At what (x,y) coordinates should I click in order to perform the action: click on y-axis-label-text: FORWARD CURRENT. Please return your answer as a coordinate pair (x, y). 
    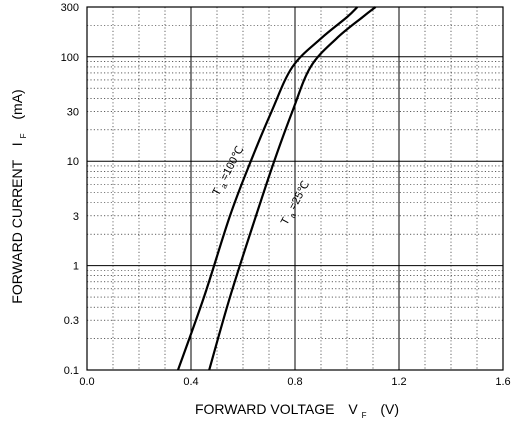
    Looking at the image, I should click on (17, 231).